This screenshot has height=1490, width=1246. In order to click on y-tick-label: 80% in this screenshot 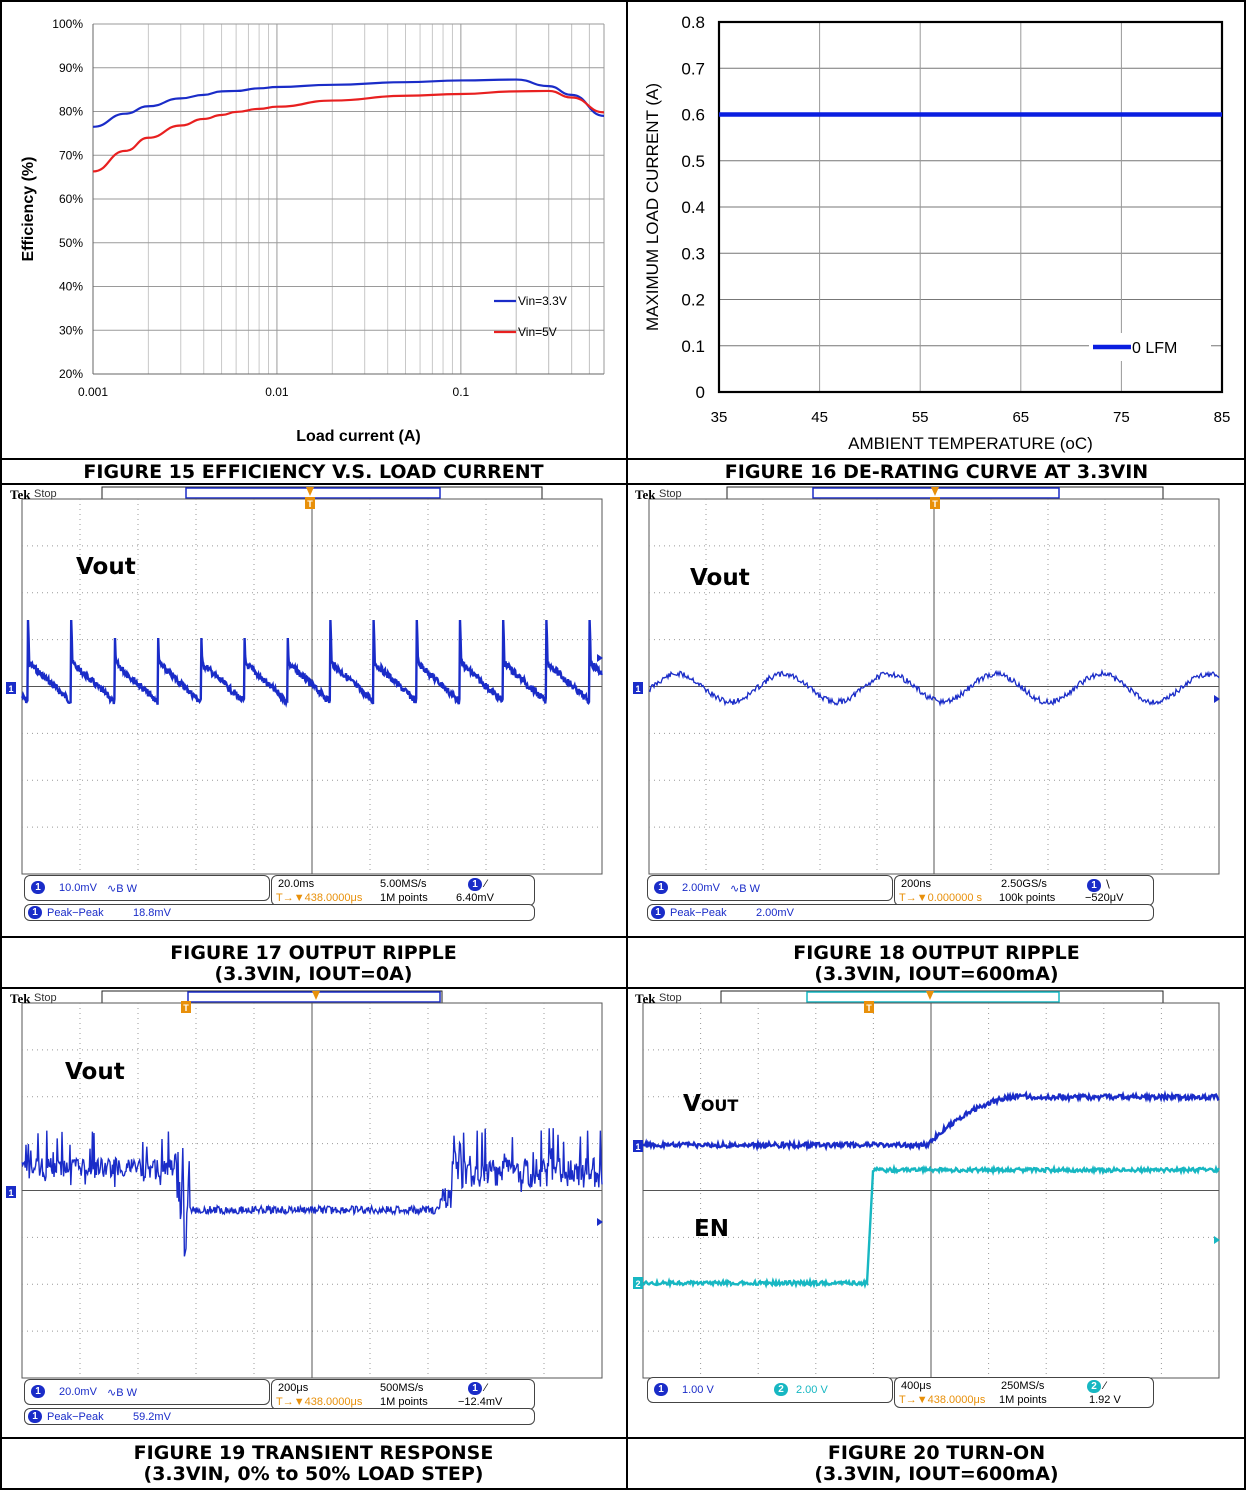, I will do `click(71, 112)`.